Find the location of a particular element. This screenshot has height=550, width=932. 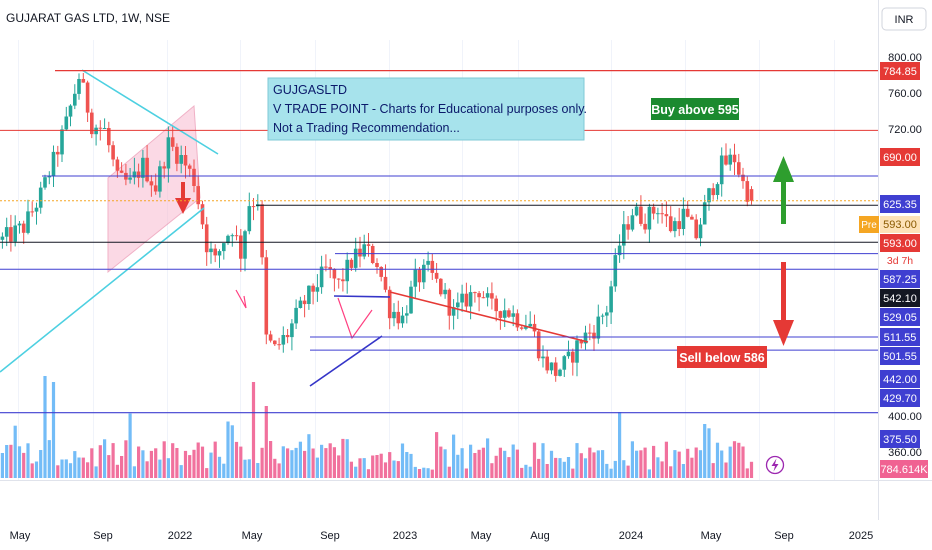

symbol-title: GUJARAT GAS LTD, 1W, NSE is located at coordinates (88, 18).